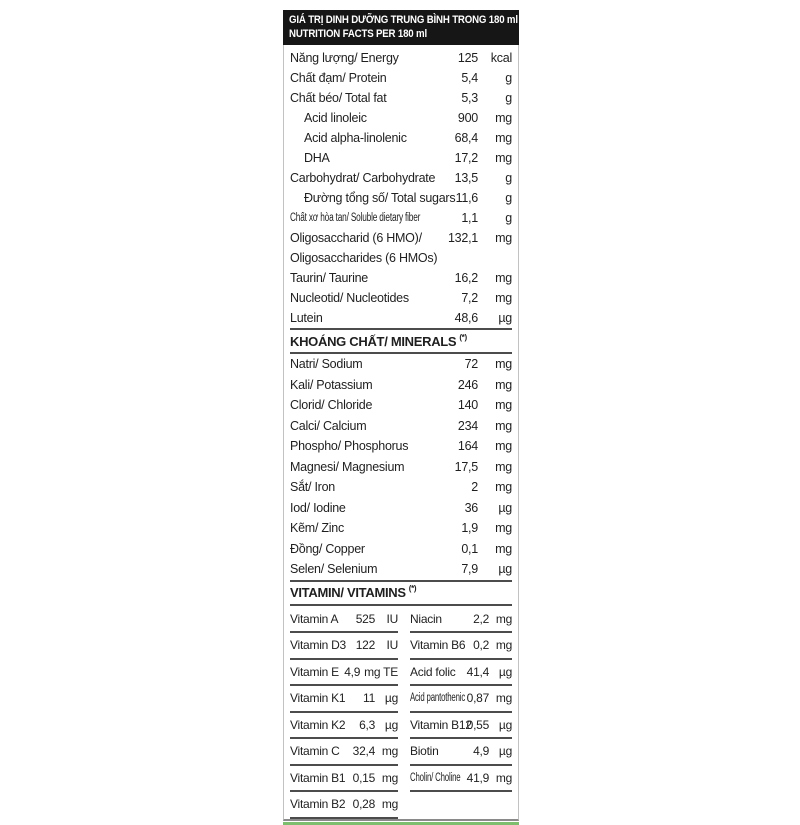 The height and width of the screenshot is (825, 800). Describe the element at coordinates (369, 698) in the screenshot. I see `vitamin-value: 11` at that location.